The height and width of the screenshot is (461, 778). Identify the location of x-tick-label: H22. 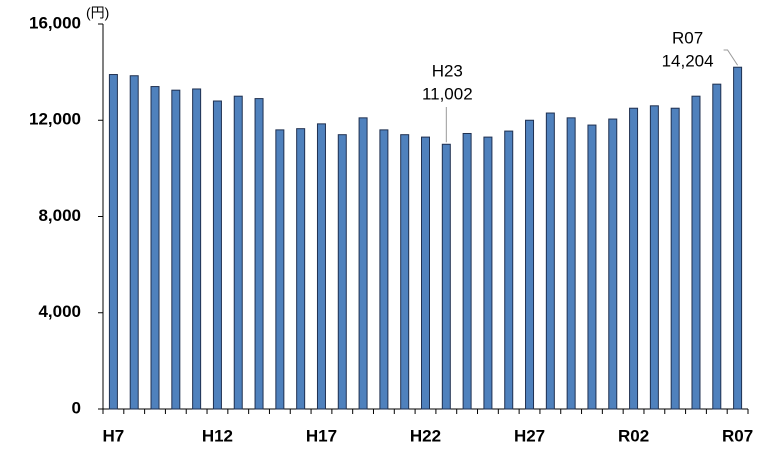
(425, 435).